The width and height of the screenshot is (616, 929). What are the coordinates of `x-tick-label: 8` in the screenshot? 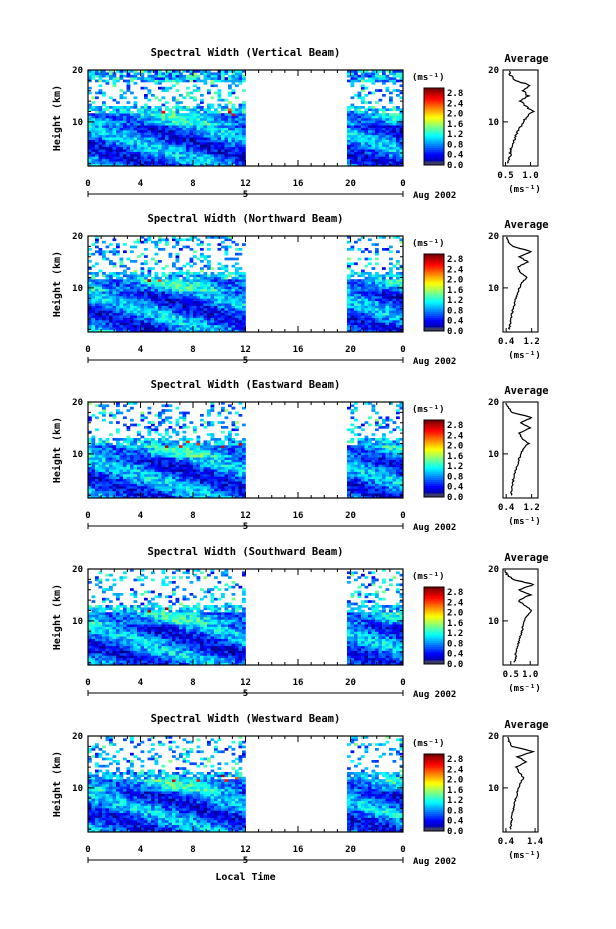 It's located at (192, 184).